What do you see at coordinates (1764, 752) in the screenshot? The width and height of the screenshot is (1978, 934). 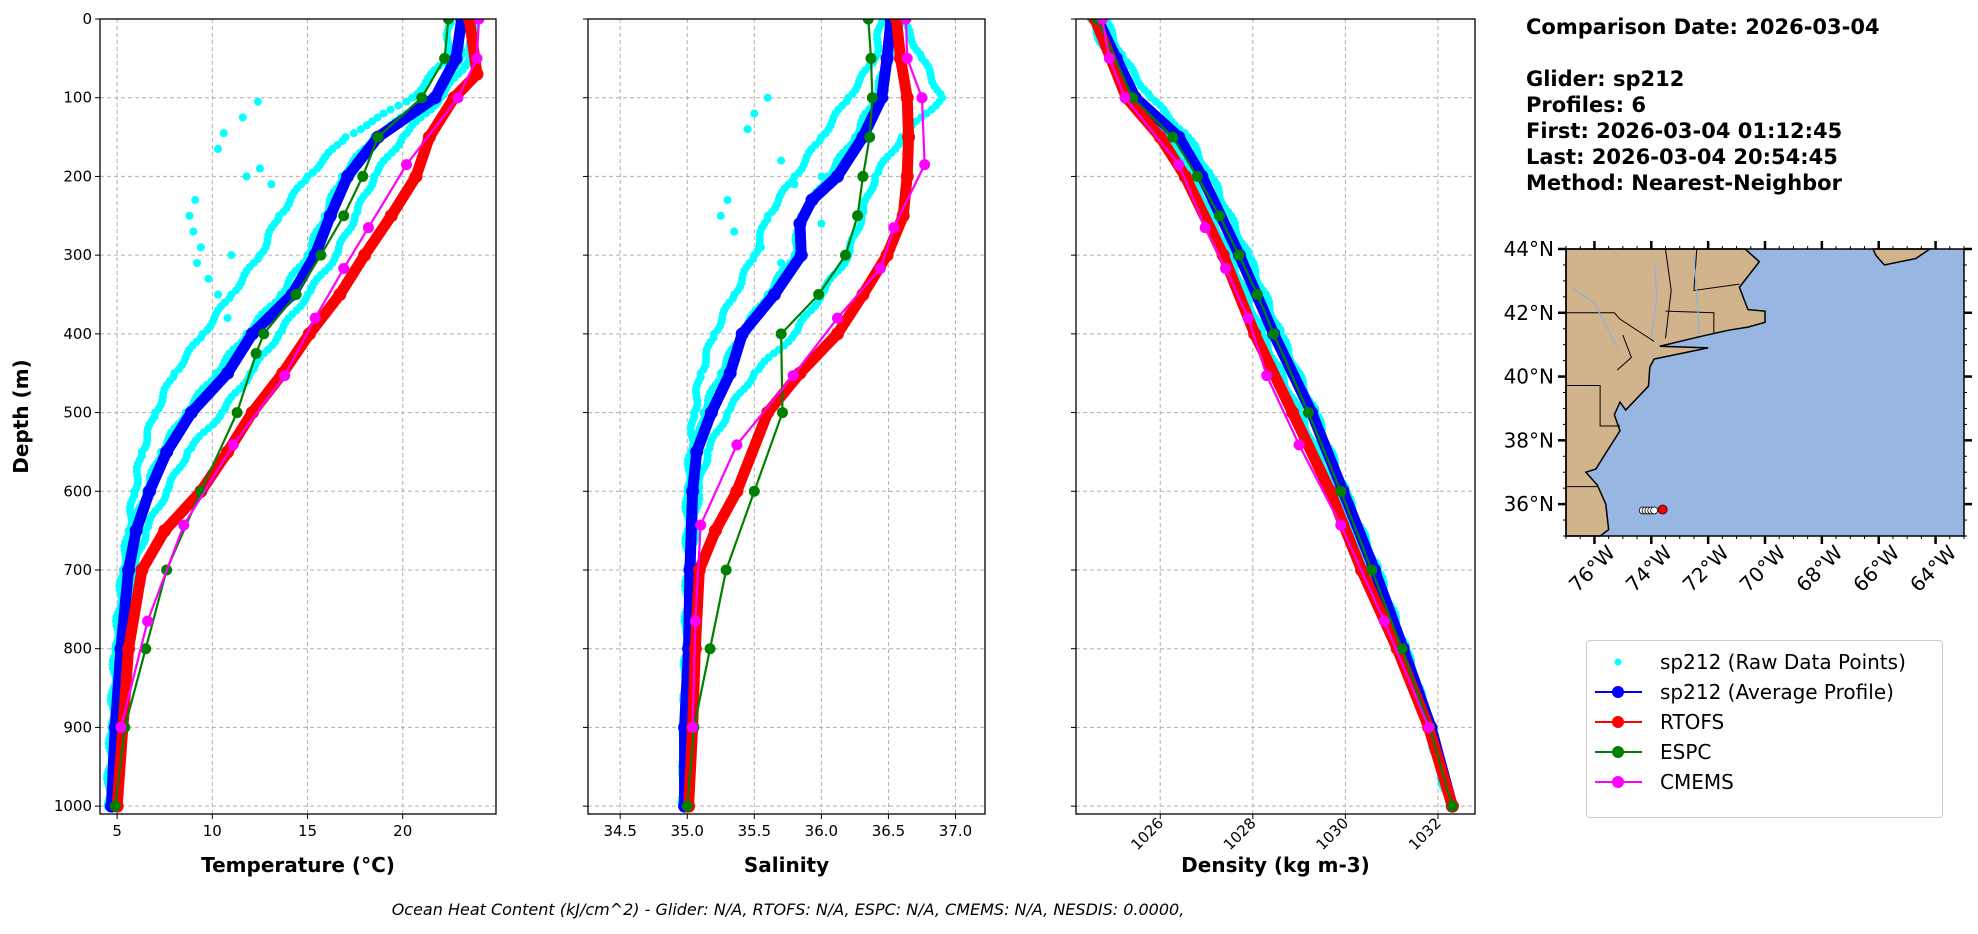 I see `legend-item-espc: ESPC` at bounding box center [1764, 752].